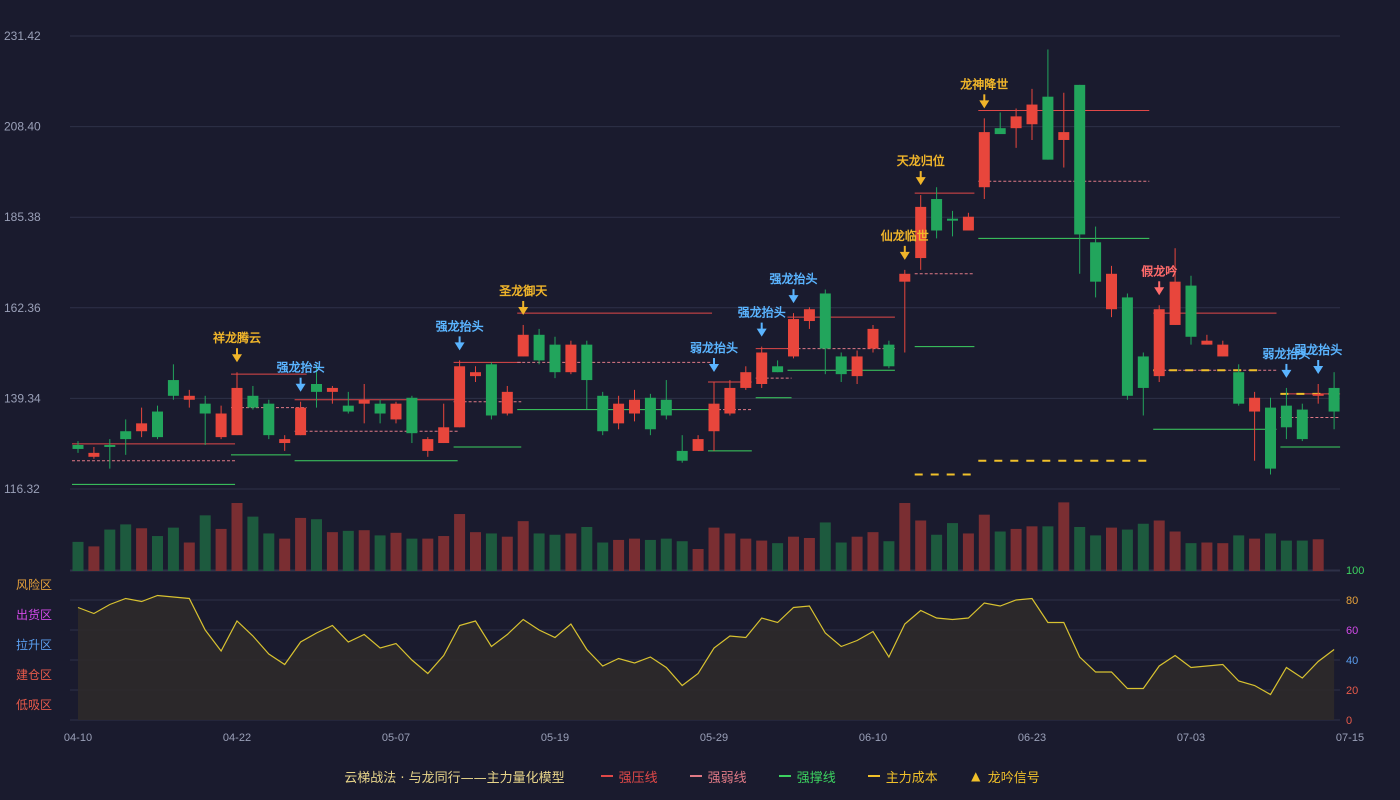  What do you see at coordinates (718, 776) in the screenshot?
I see `legend-item-weak: 强弱线` at bounding box center [718, 776].